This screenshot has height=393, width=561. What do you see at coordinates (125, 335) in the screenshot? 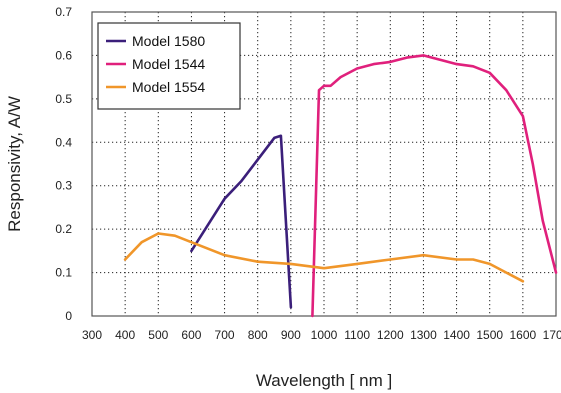
I see `x-tick-label: 400` at bounding box center [125, 335].